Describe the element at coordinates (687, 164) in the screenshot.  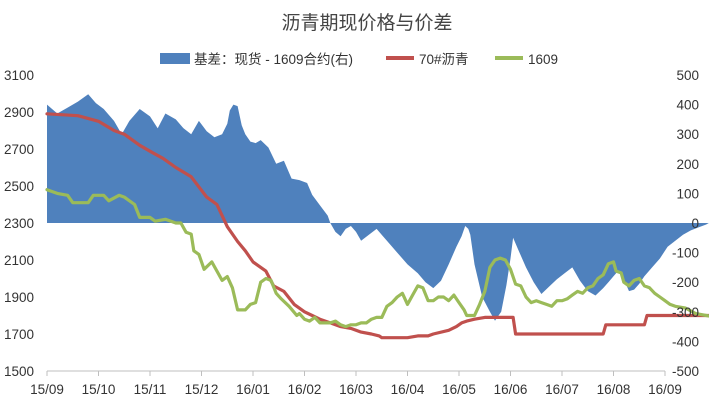
I see `y-right-tick-label: 200` at that location.